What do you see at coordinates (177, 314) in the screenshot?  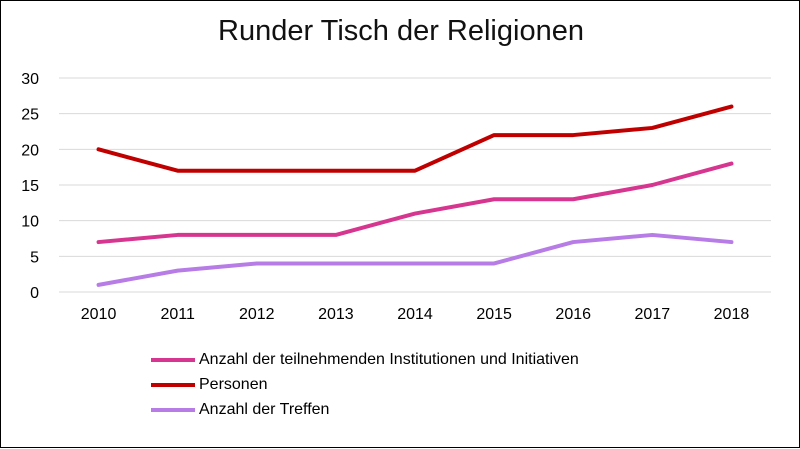 I see `x-tick-label: 2011` at bounding box center [177, 314].